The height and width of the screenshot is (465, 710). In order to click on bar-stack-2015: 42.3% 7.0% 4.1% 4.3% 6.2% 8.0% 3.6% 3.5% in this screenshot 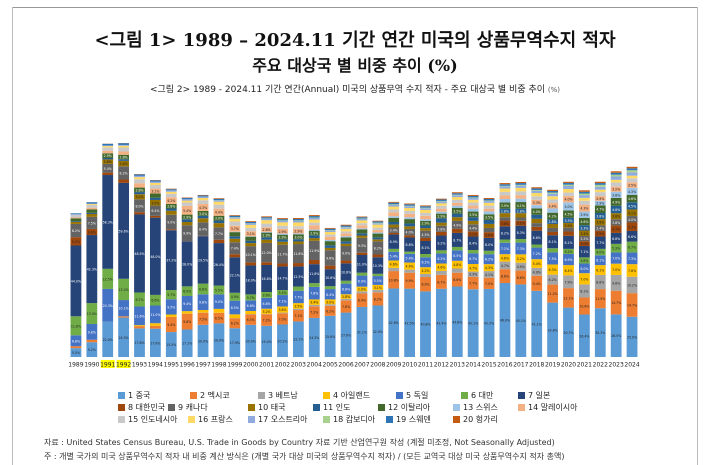, I will do `click(489, 277)`.